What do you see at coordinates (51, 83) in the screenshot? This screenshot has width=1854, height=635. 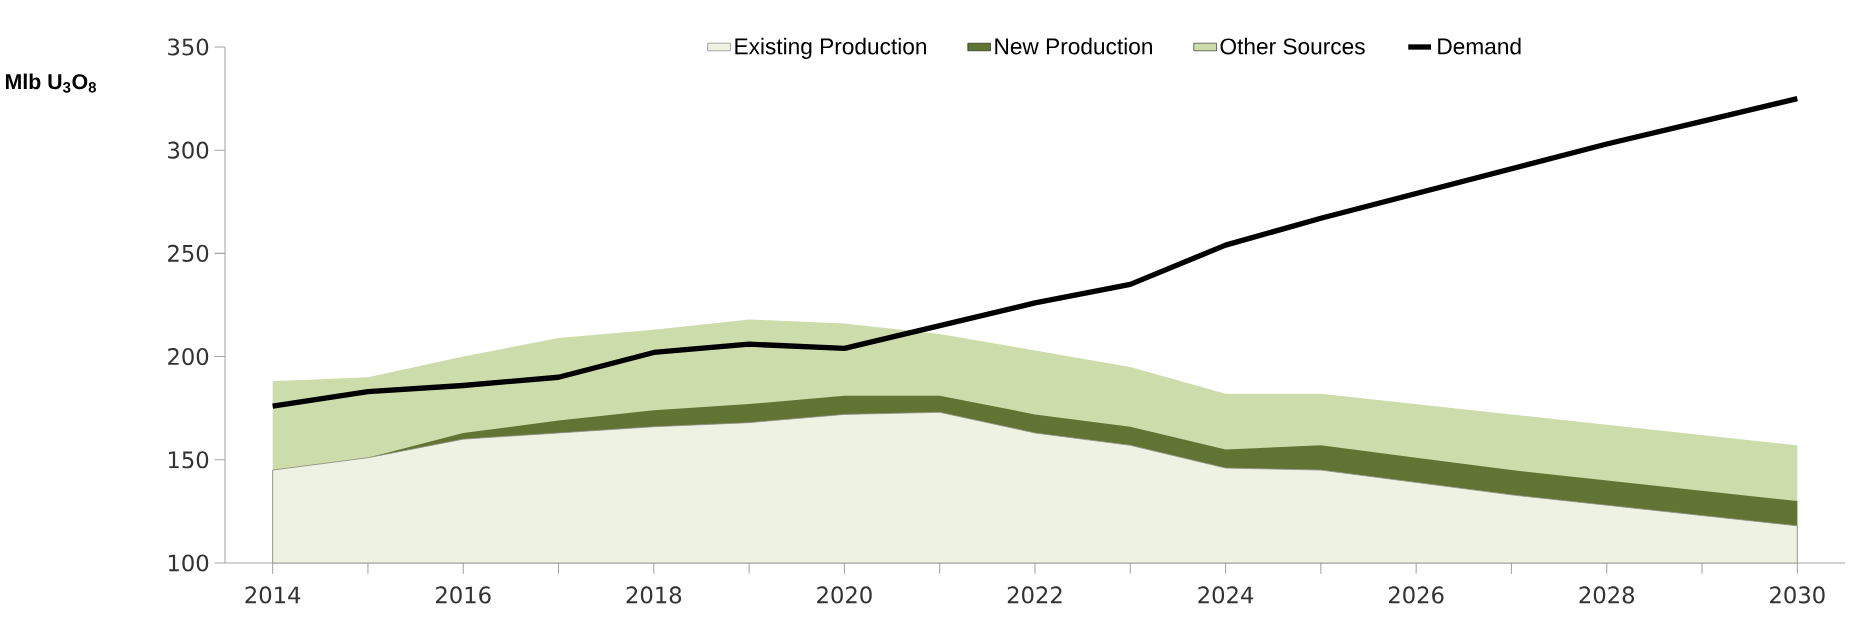 I see `y-axis-title: Mlb U$_{3}$O$_{8}$` at bounding box center [51, 83].